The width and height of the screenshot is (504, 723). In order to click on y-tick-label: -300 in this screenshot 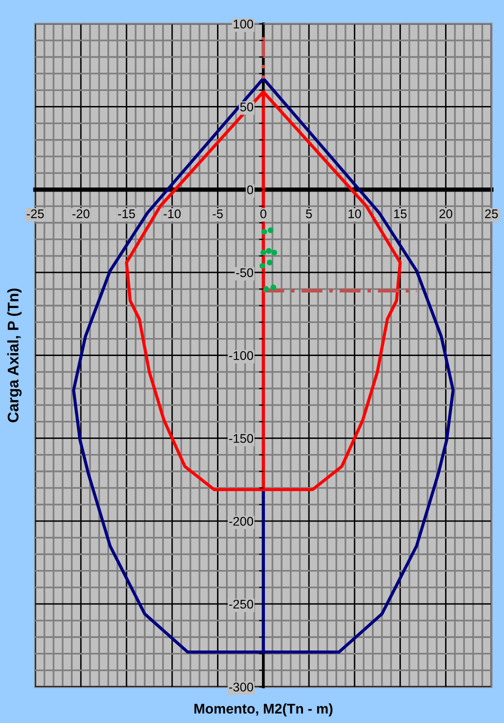, I will do `click(241, 687)`.